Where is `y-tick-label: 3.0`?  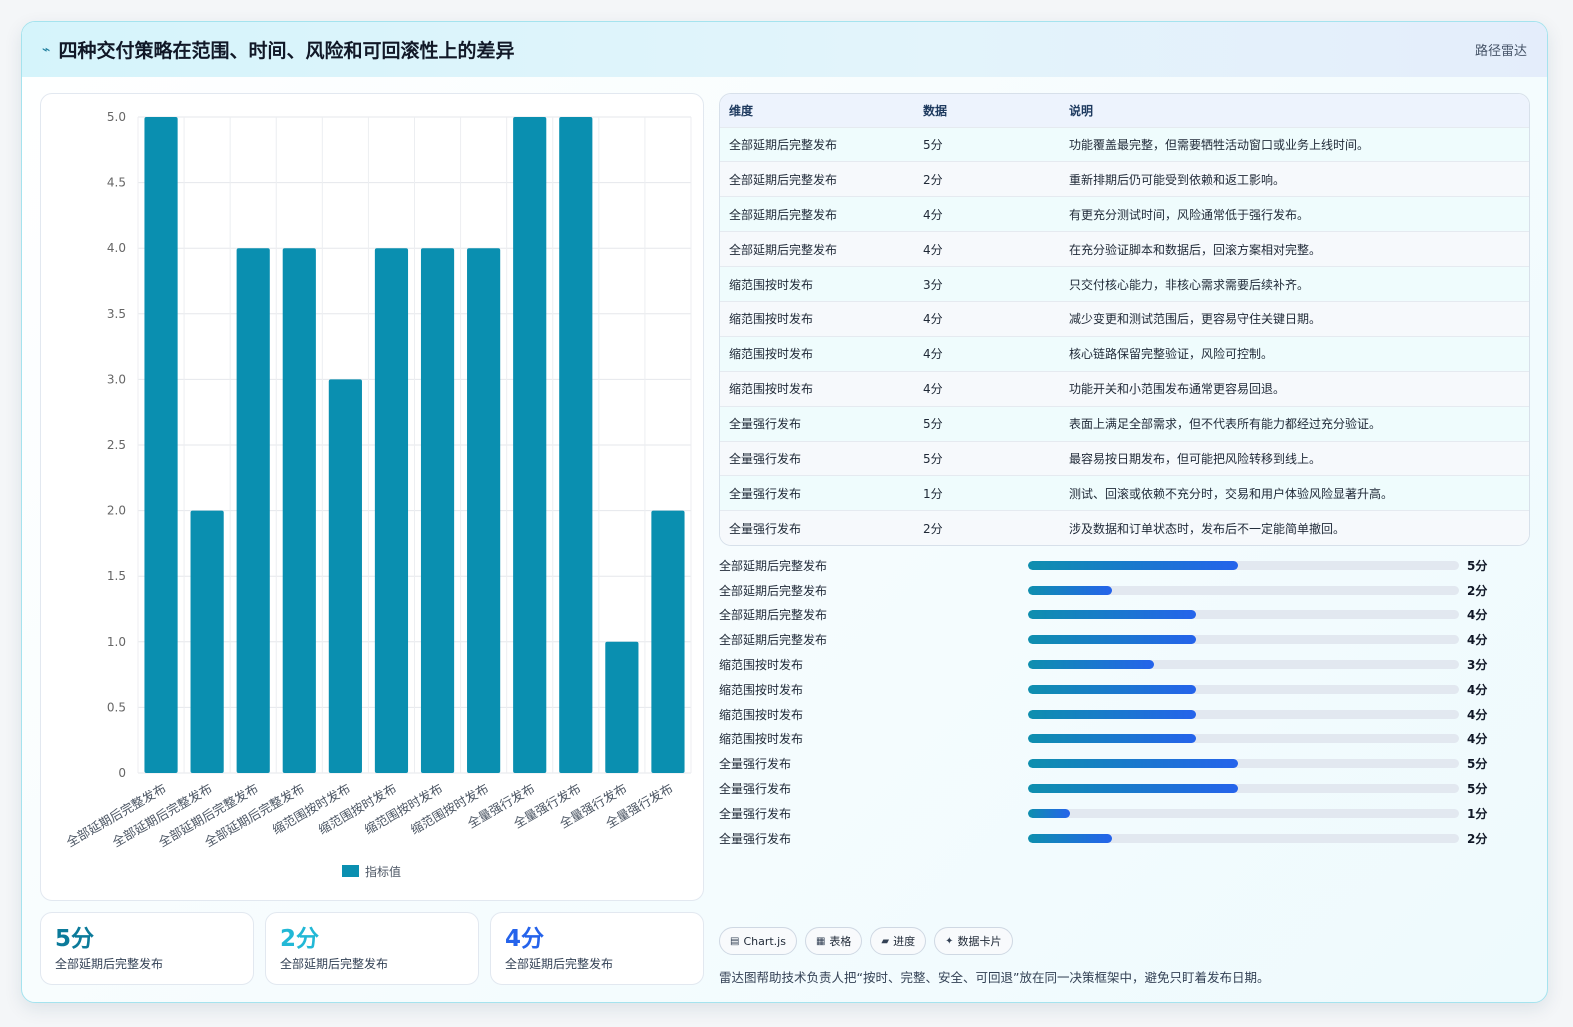
y-tick-label: 3.0 is located at coordinates (116, 379).